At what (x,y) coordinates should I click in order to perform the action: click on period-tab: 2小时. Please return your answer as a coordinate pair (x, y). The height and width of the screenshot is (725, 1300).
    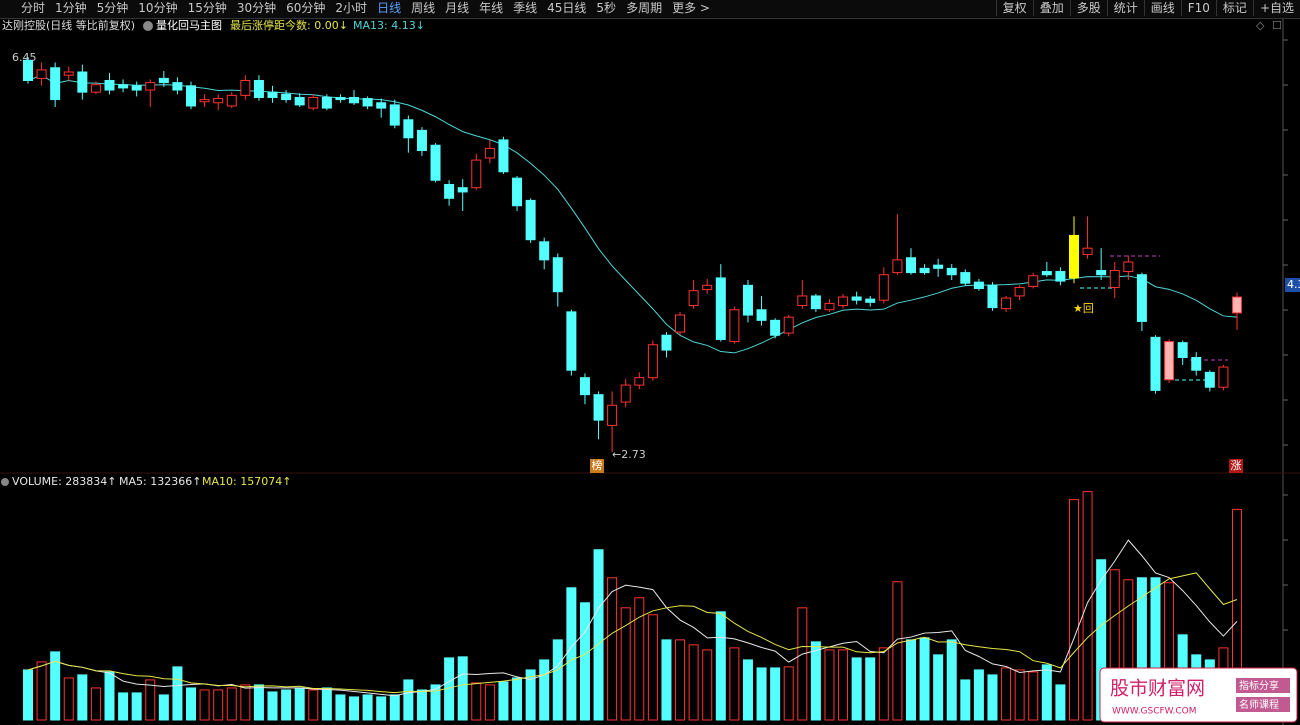
    Looking at the image, I should click on (351, 8).